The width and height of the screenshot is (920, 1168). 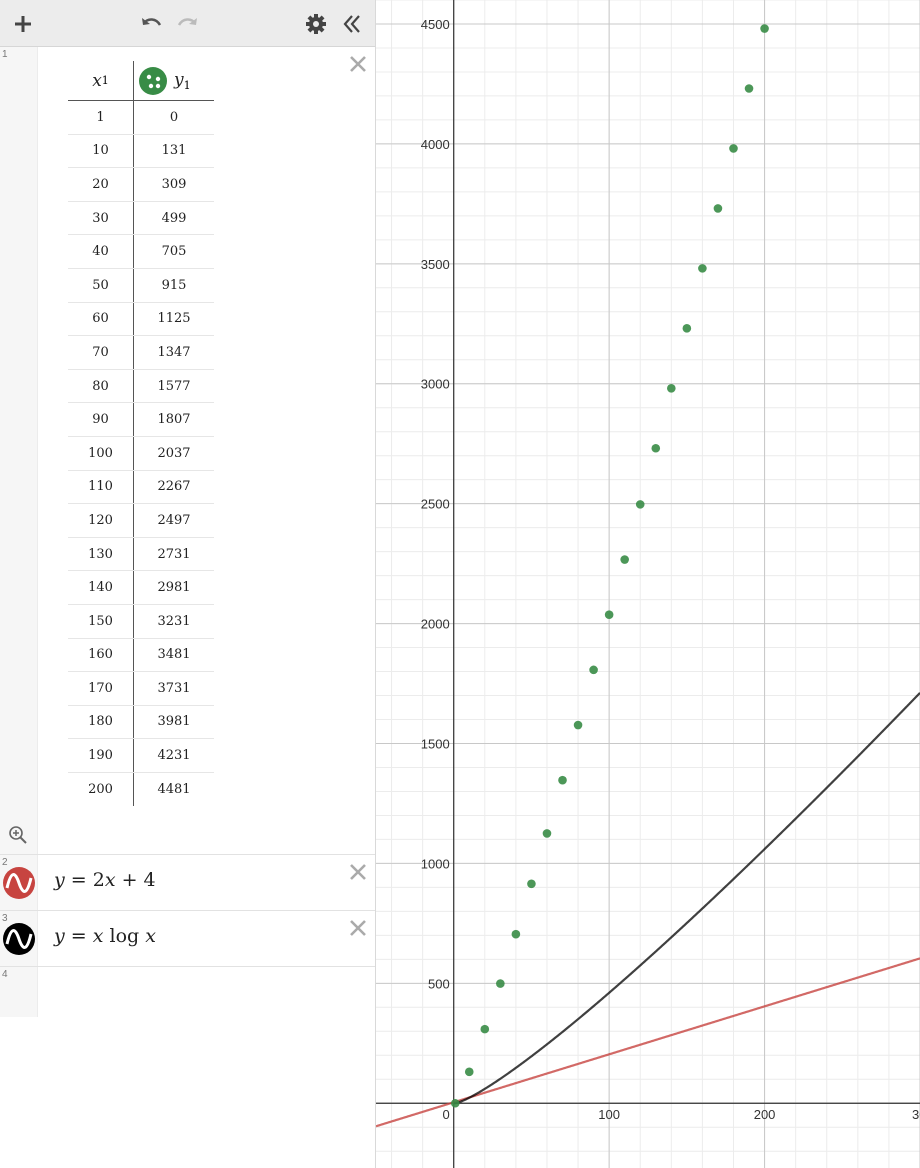 I want to click on y-cell: 3731, so click(x=174, y=688).